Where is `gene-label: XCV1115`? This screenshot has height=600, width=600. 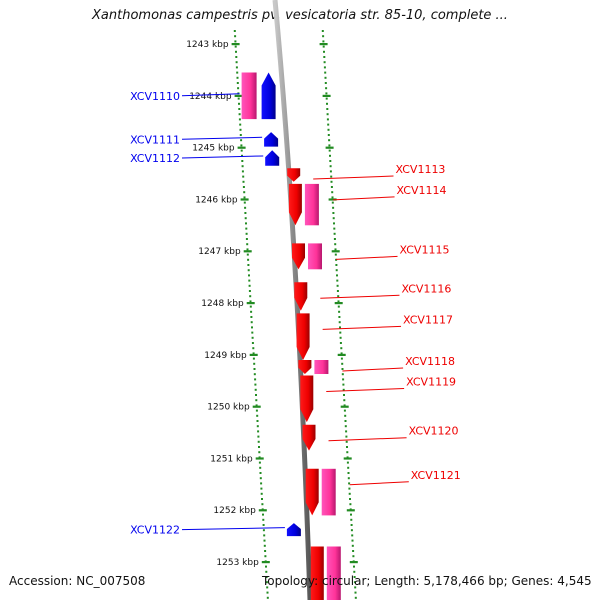
gene-label: XCV1115 is located at coordinates (425, 249).